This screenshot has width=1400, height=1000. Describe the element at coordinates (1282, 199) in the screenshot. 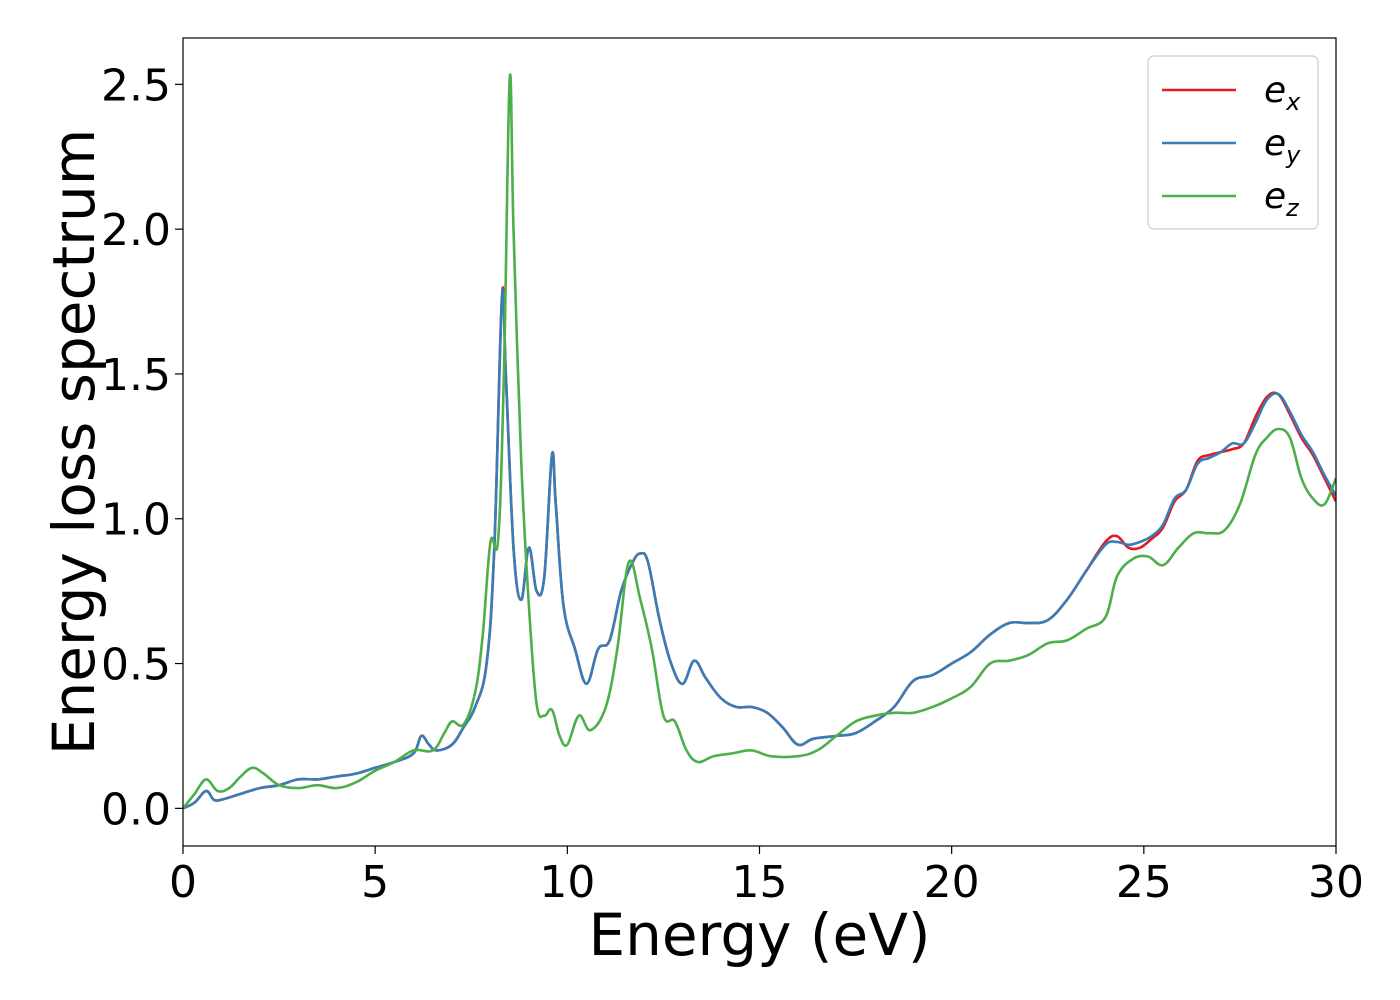

I see `legend-label: ez` at that location.